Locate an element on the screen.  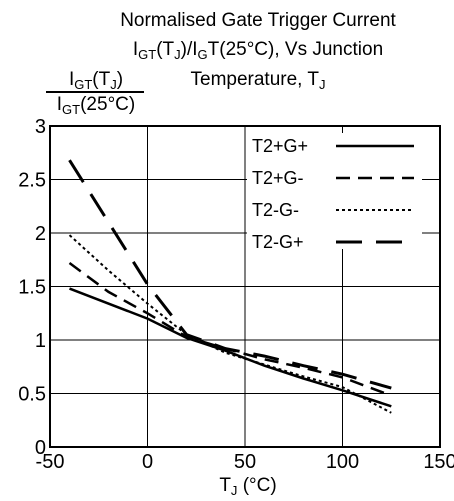
x-tick-label: 100 is located at coordinates (342, 462).